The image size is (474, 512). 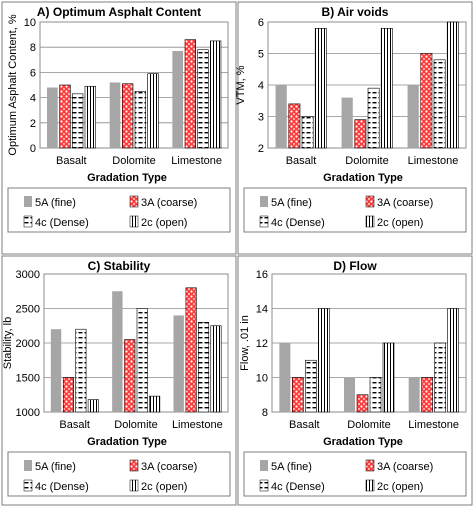 What do you see at coordinates (262, 344) in the screenshot?
I see `y-tick-label: 12` at bounding box center [262, 344].